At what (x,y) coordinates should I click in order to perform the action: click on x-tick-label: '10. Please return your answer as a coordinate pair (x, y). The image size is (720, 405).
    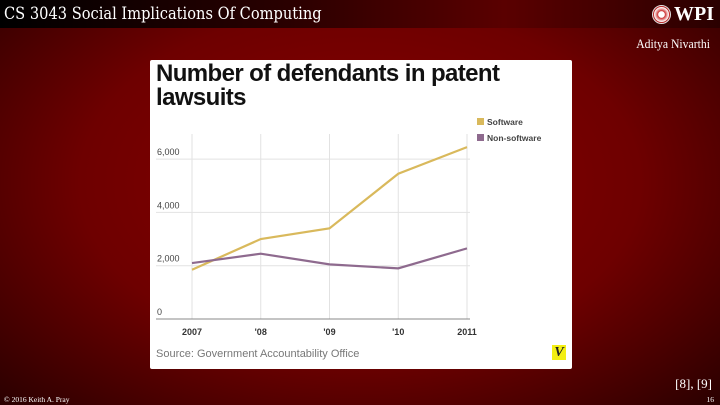
    Looking at the image, I should click on (398, 332).